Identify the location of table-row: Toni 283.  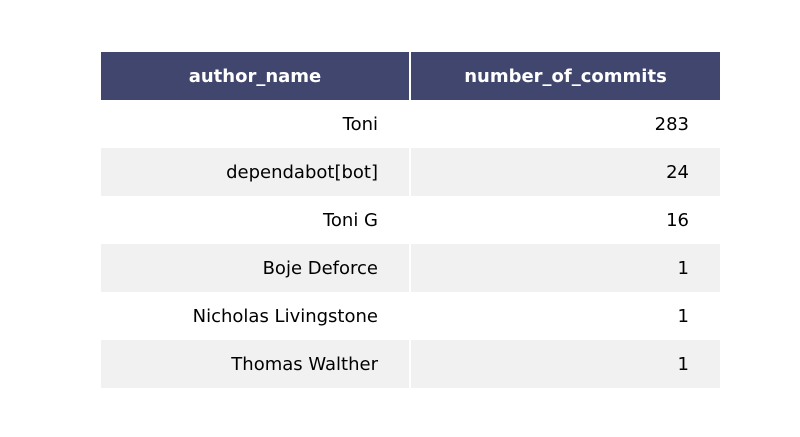
(410, 124).